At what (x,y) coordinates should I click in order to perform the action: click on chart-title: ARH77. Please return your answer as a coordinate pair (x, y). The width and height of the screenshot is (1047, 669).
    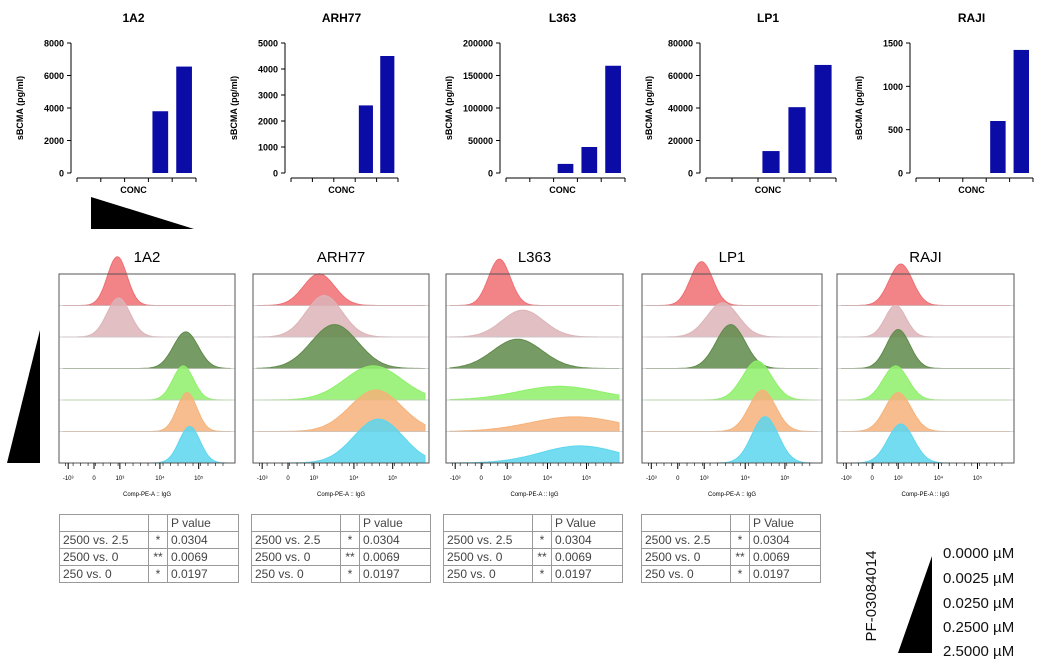
    Looking at the image, I should click on (342, 18).